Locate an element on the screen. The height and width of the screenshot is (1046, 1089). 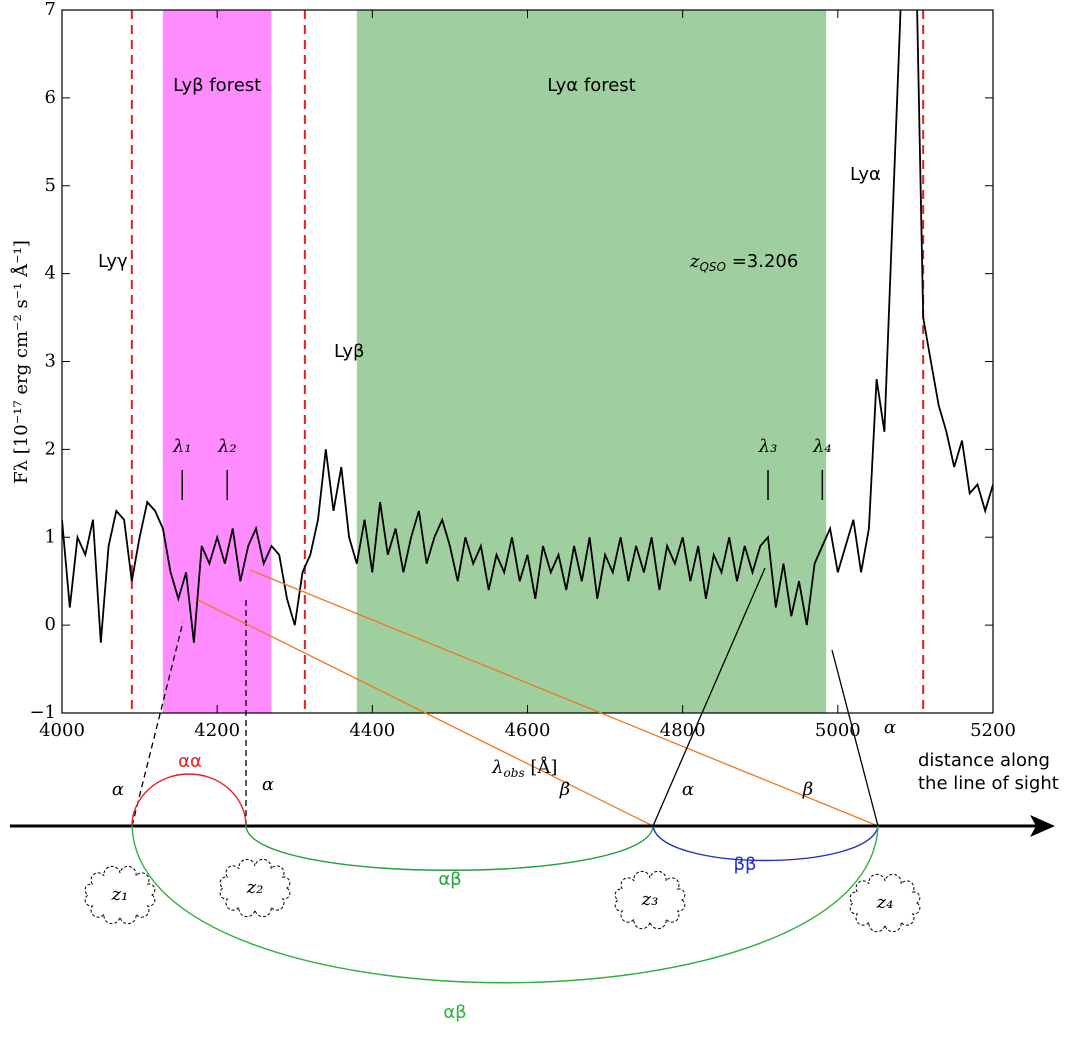
arc-ab-long is located at coordinates (505, 904).